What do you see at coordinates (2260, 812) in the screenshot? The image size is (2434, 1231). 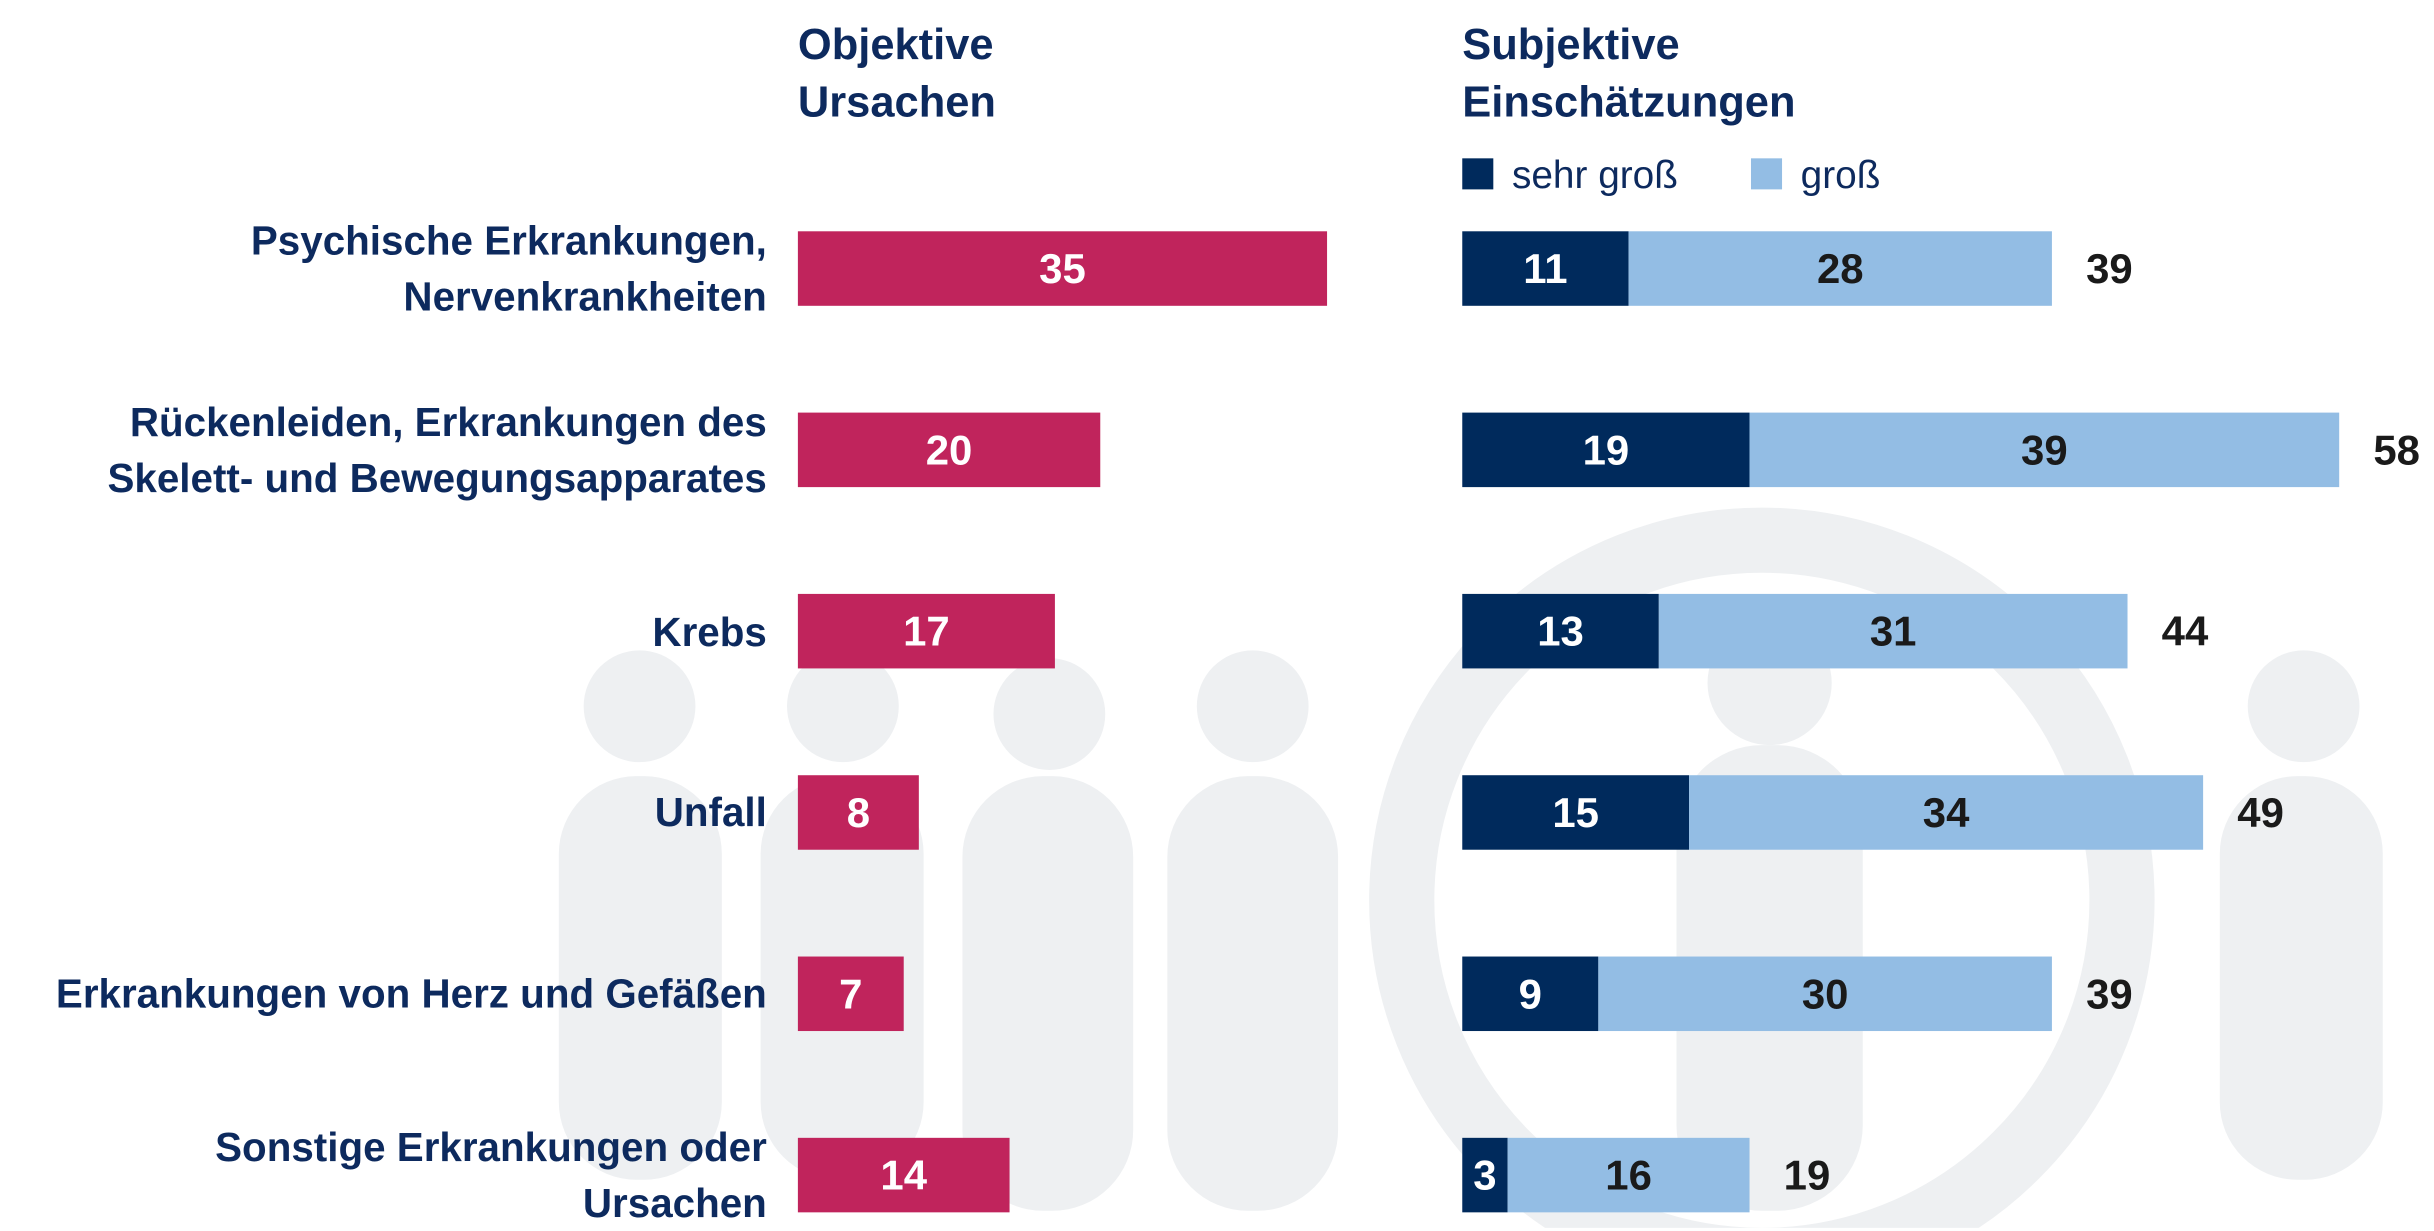 I see `total-label: 49` at bounding box center [2260, 812].